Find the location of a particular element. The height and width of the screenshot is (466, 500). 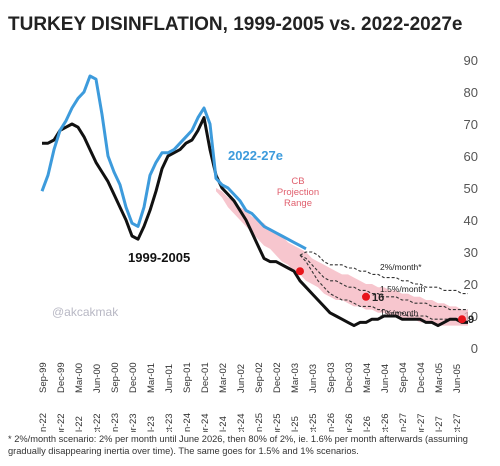

x-tick-label-2: Dec-99 is located at coordinates (61, 377).